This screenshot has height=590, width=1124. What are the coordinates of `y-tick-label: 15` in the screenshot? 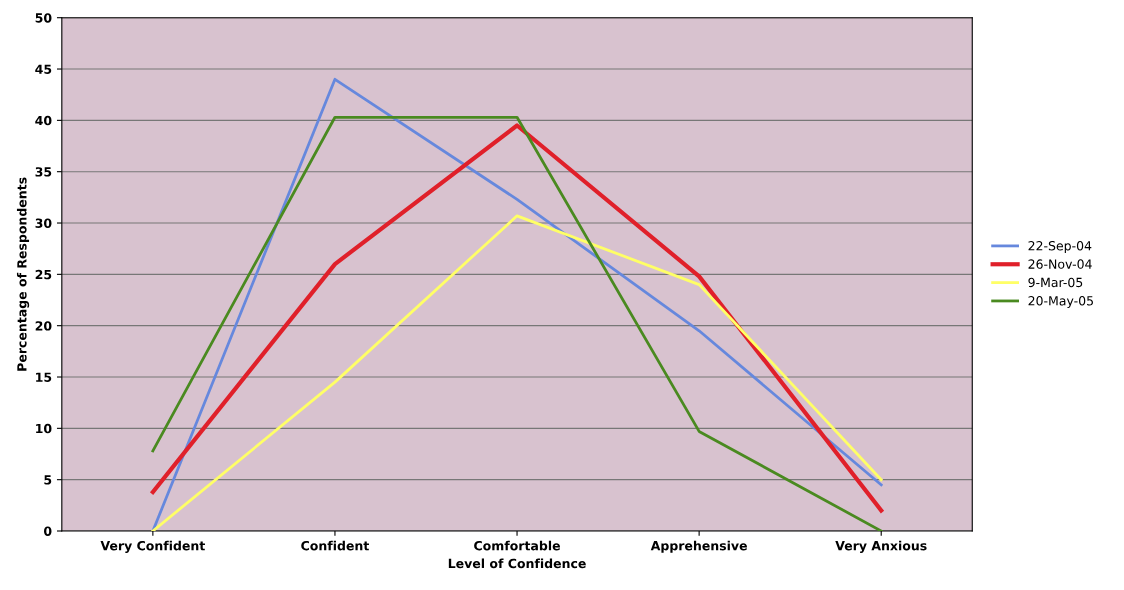 It's located at (44, 377).